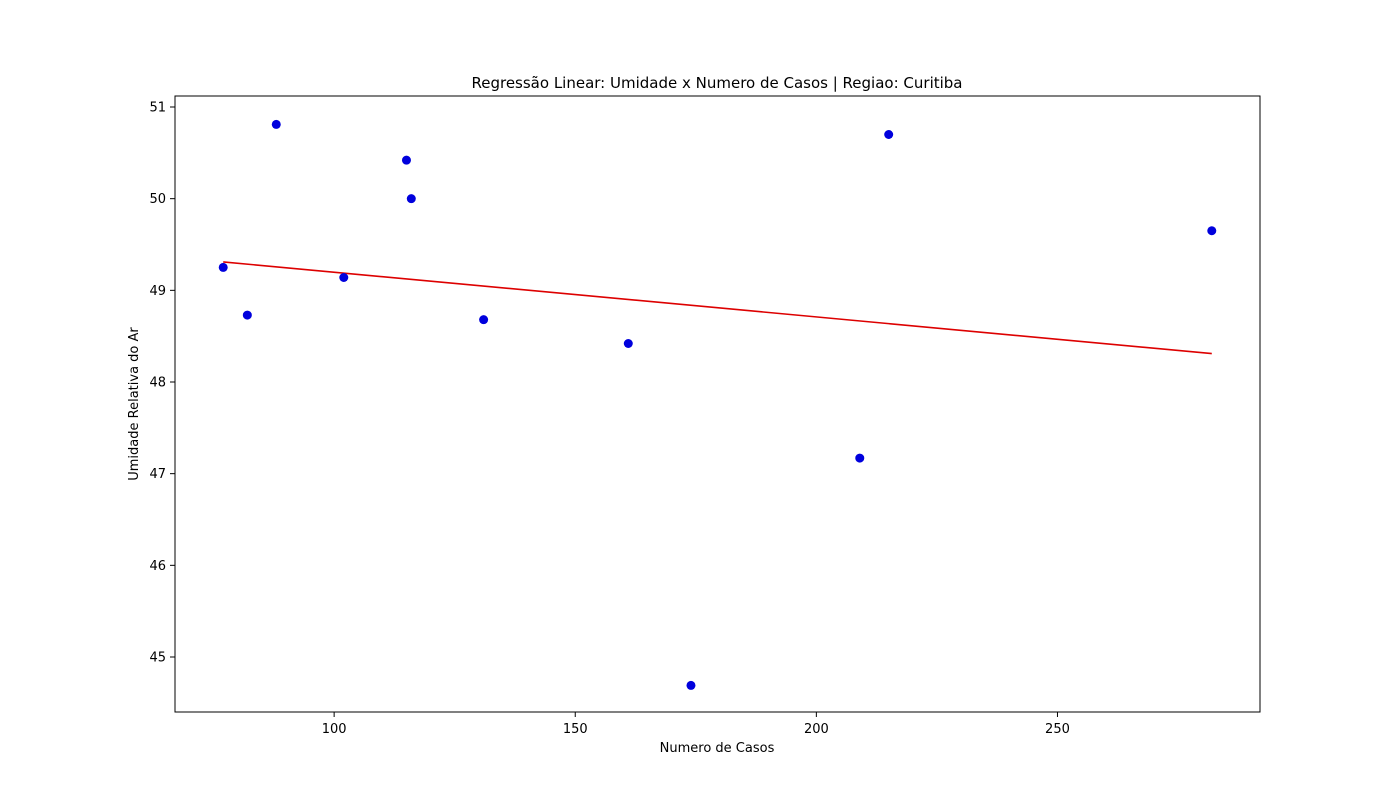  Describe the element at coordinates (1057, 729) in the screenshot. I see `x-tick-label: 250` at that location.